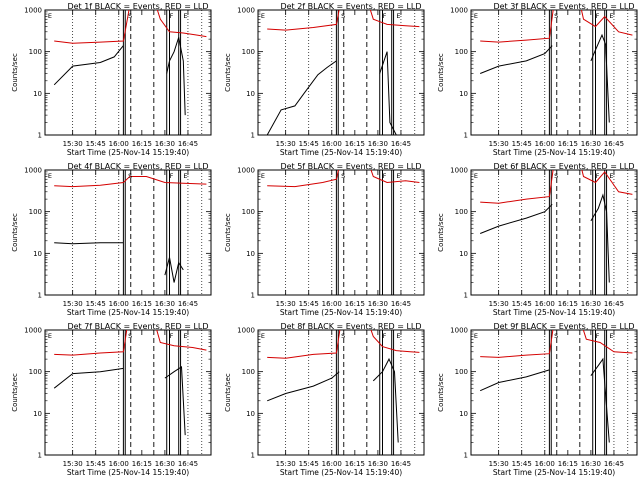 Image resolution: width=640 pixels, height=480 pixels. What do you see at coordinates (563, 6) in the screenshot?
I see `chart-title: Det 3f BLACK = Events, RED = LLD` at bounding box center [563, 6].